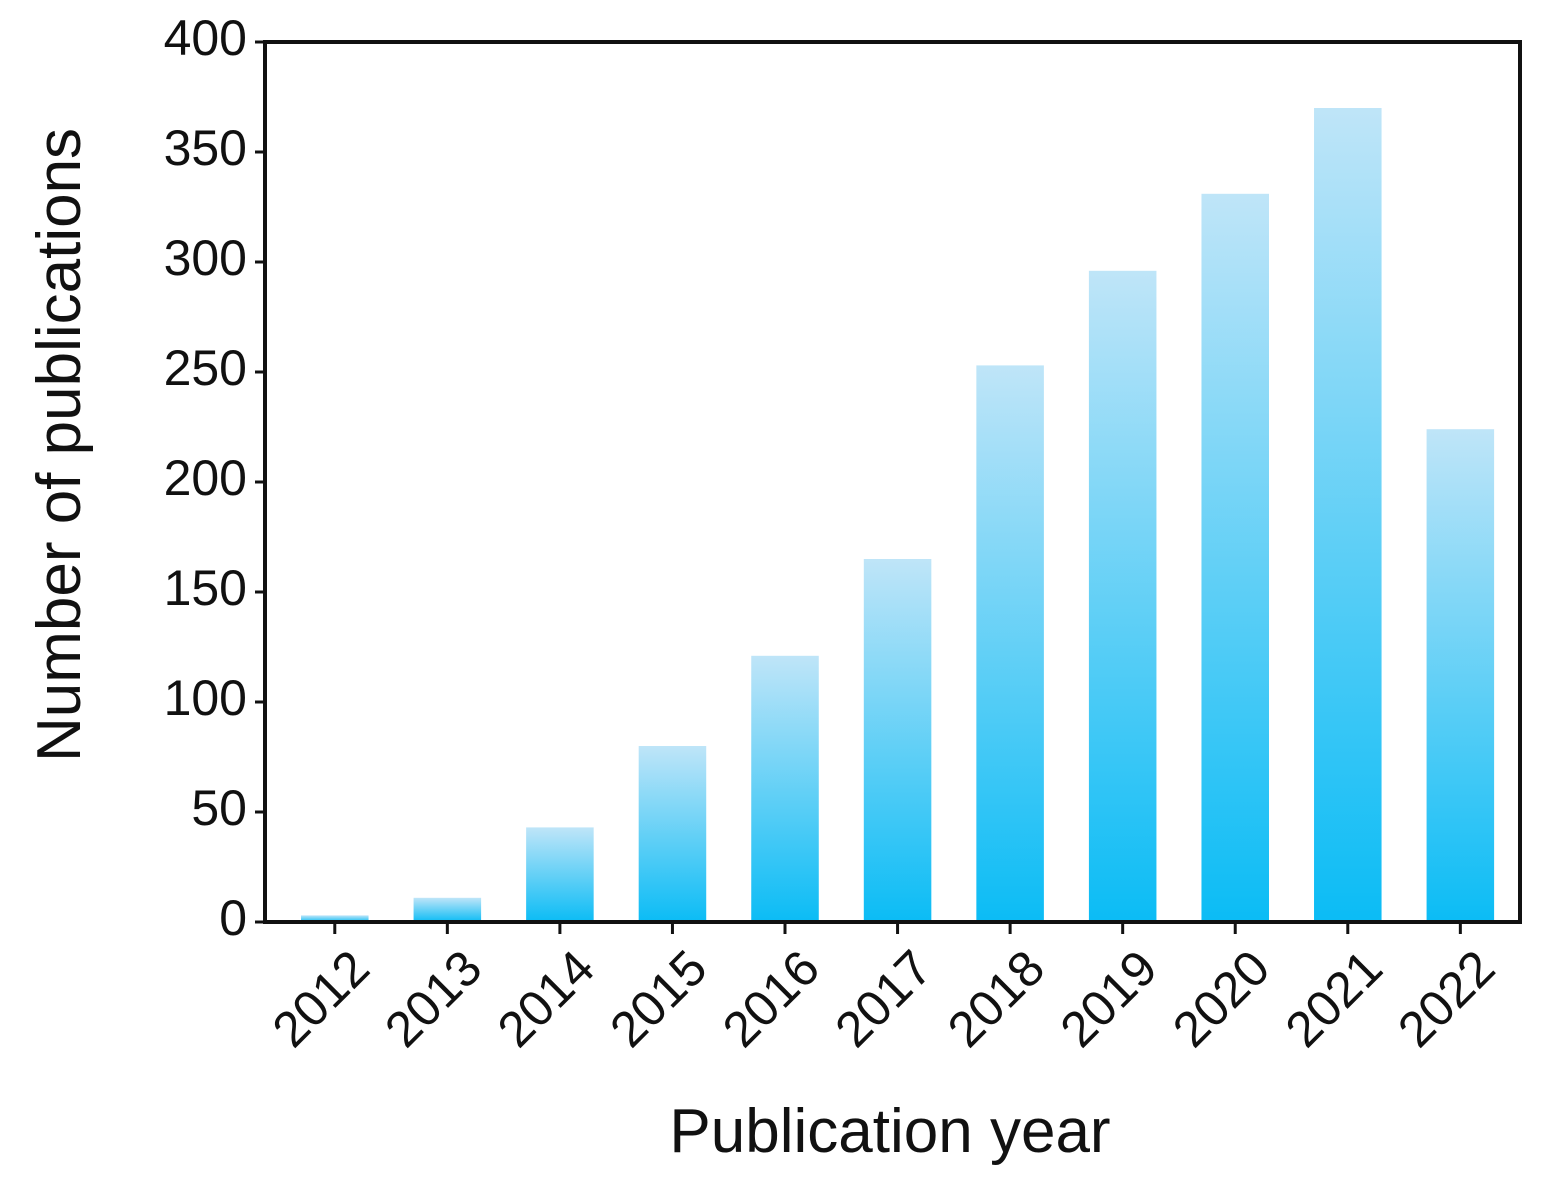  Describe the element at coordinates (321, 999) in the screenshot. I see `x-tick-label: 2012` at that location.